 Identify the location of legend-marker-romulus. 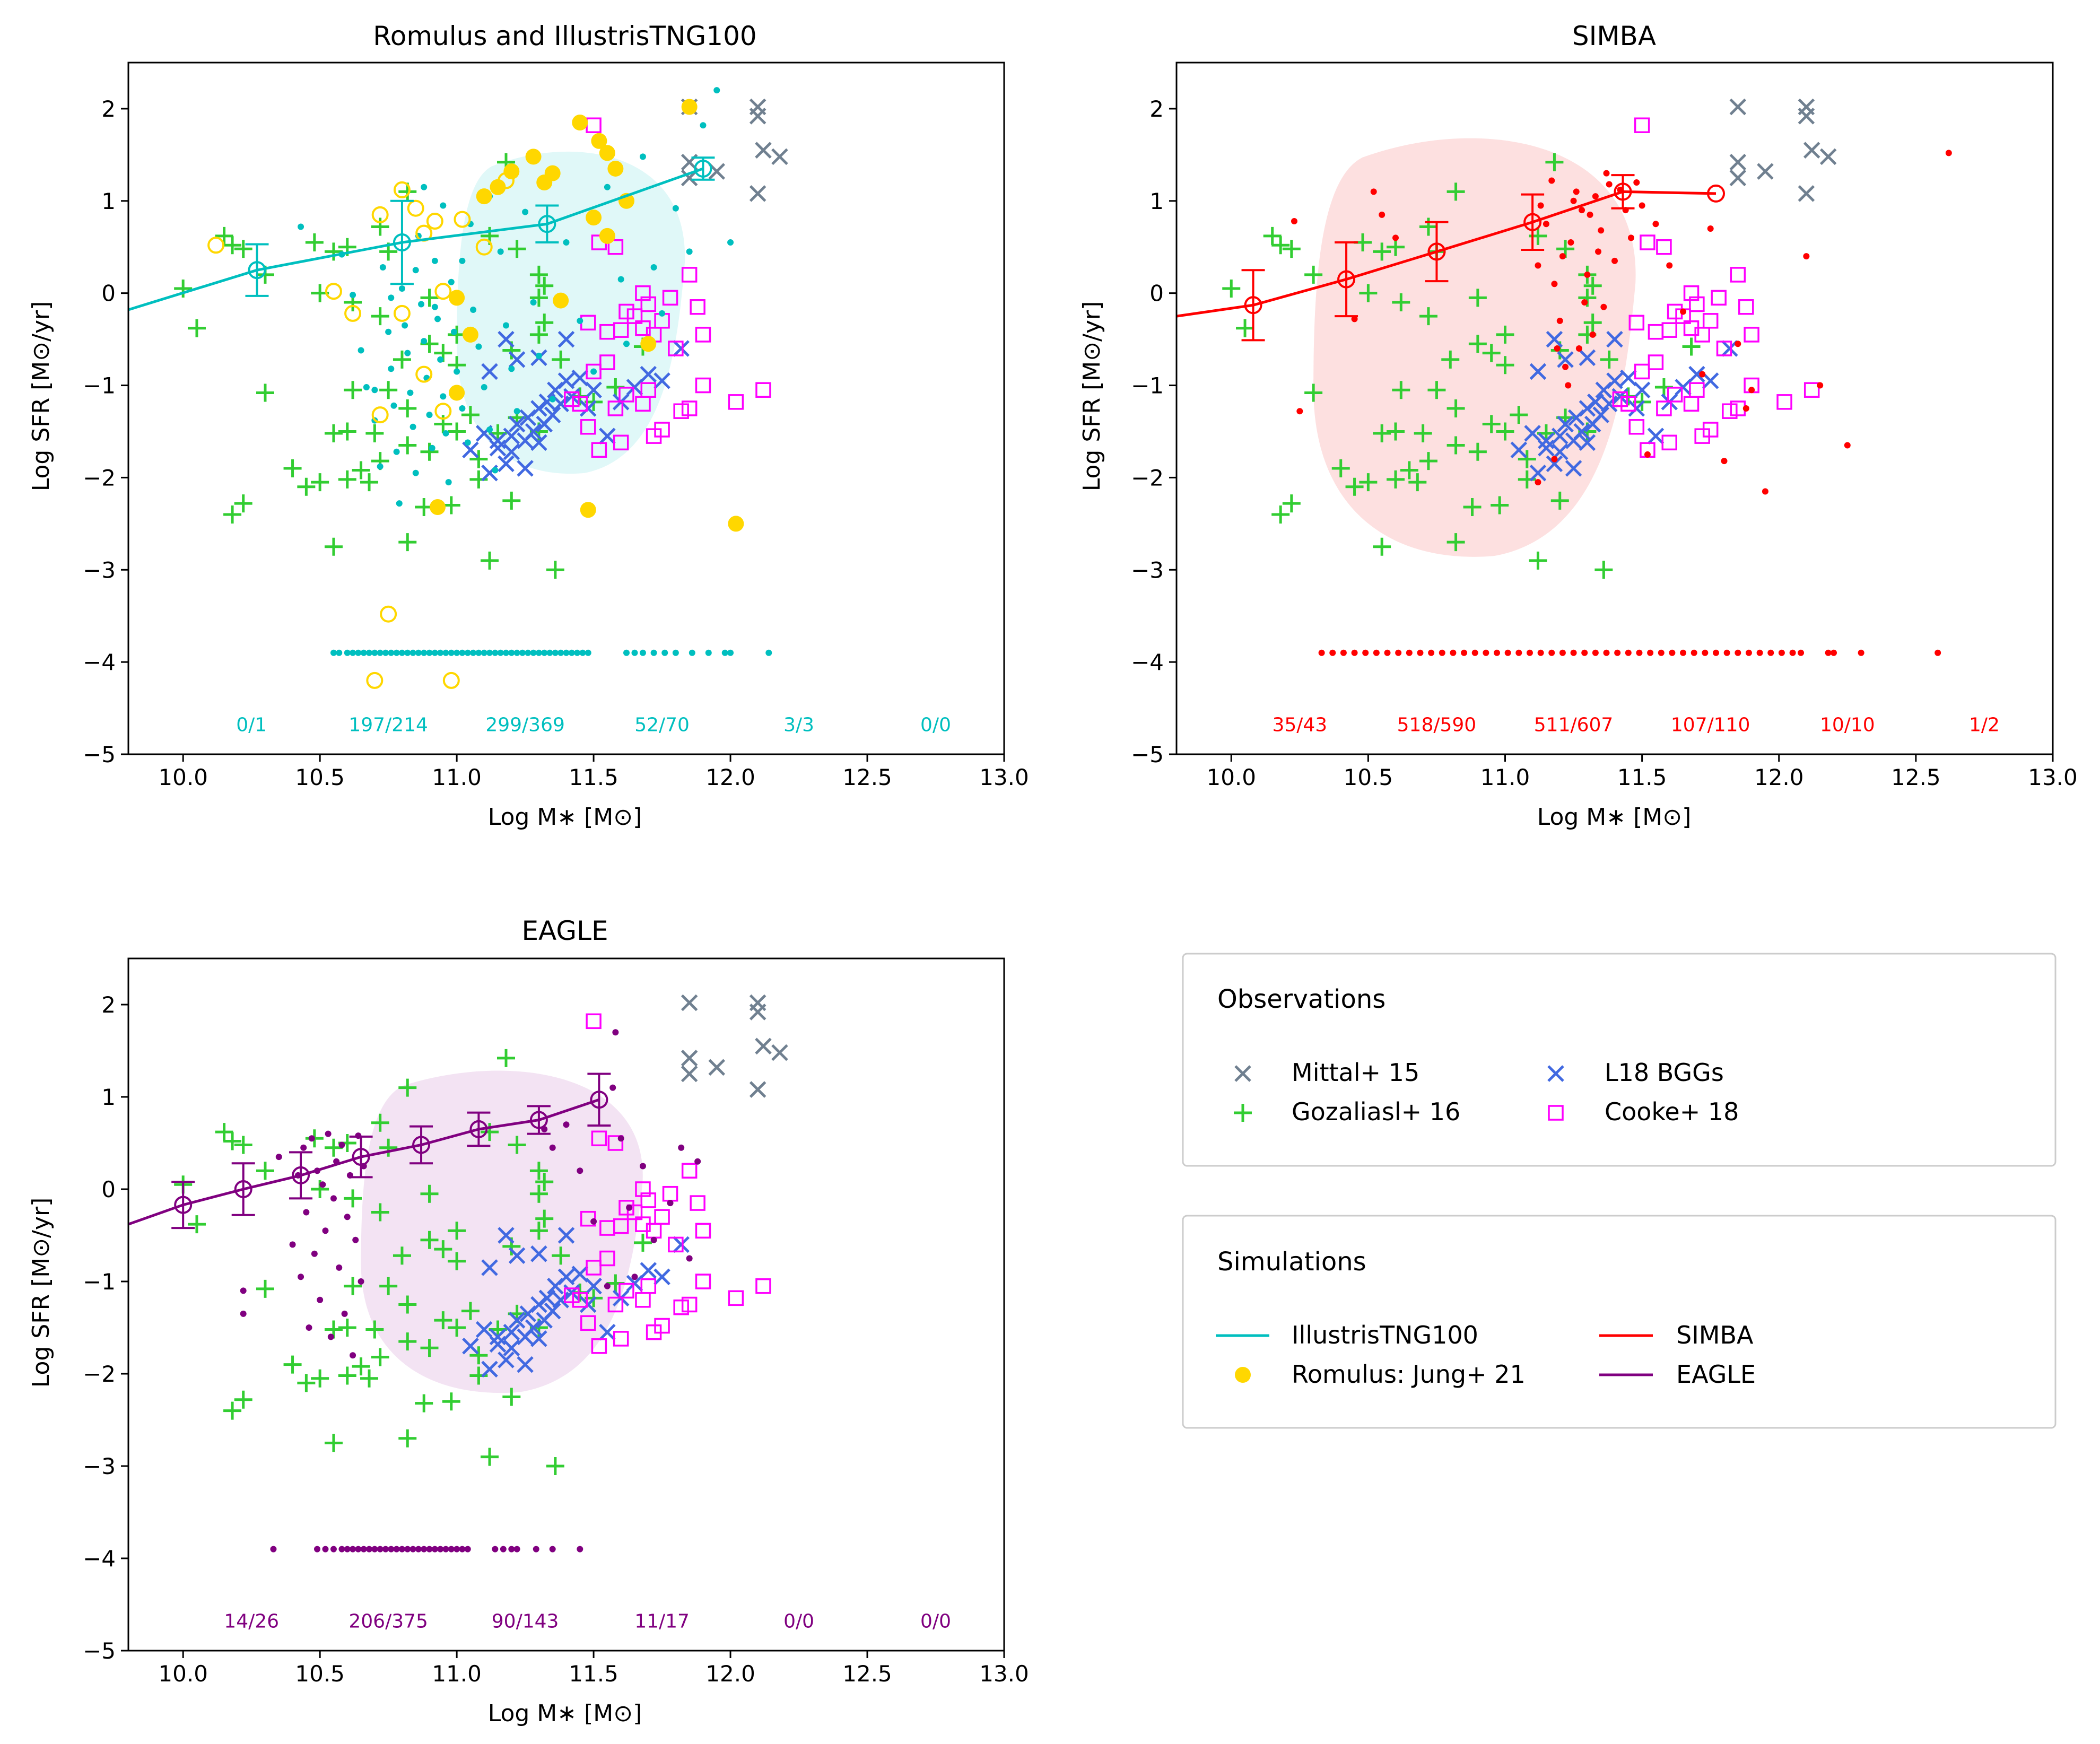
(1243, 1375).